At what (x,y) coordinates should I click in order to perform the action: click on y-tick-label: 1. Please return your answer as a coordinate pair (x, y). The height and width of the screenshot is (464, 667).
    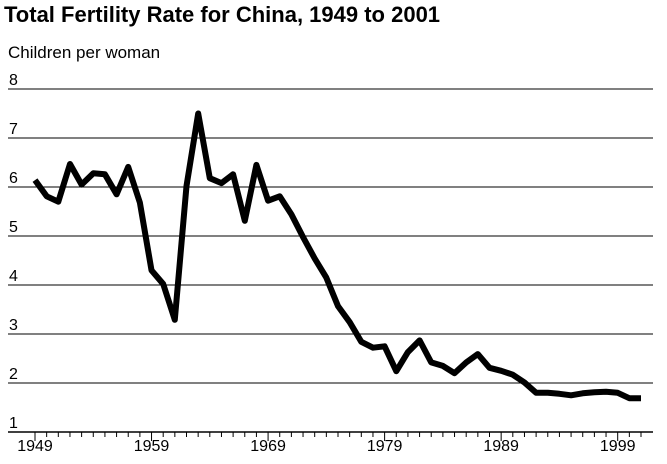
    Looking at the image, I should click on (13, 423).